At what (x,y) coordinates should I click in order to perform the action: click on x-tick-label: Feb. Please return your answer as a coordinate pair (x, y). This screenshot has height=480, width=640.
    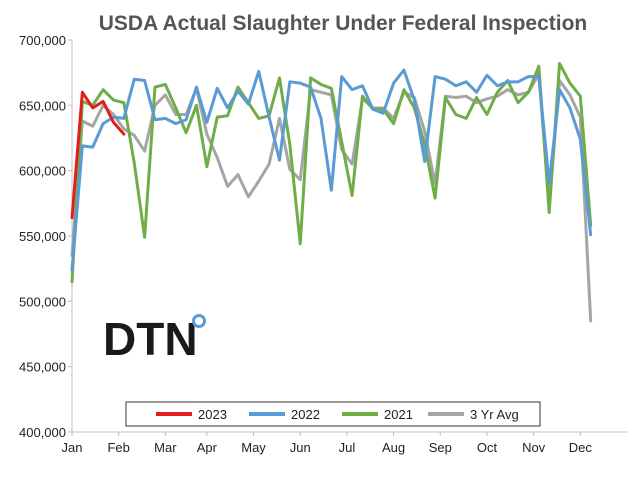
    Looking at the image, I should click on (118, 447).